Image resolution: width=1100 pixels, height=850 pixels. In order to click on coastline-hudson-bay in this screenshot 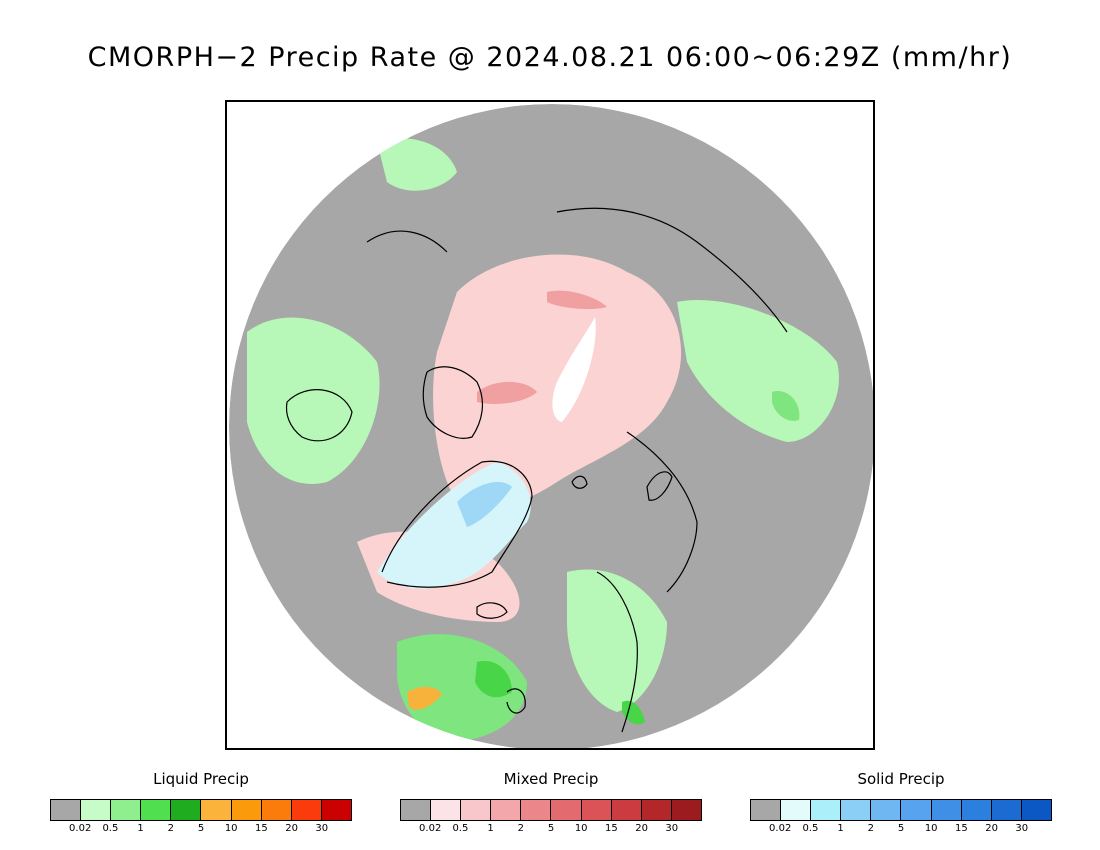, I will do `click(319, 415)`.